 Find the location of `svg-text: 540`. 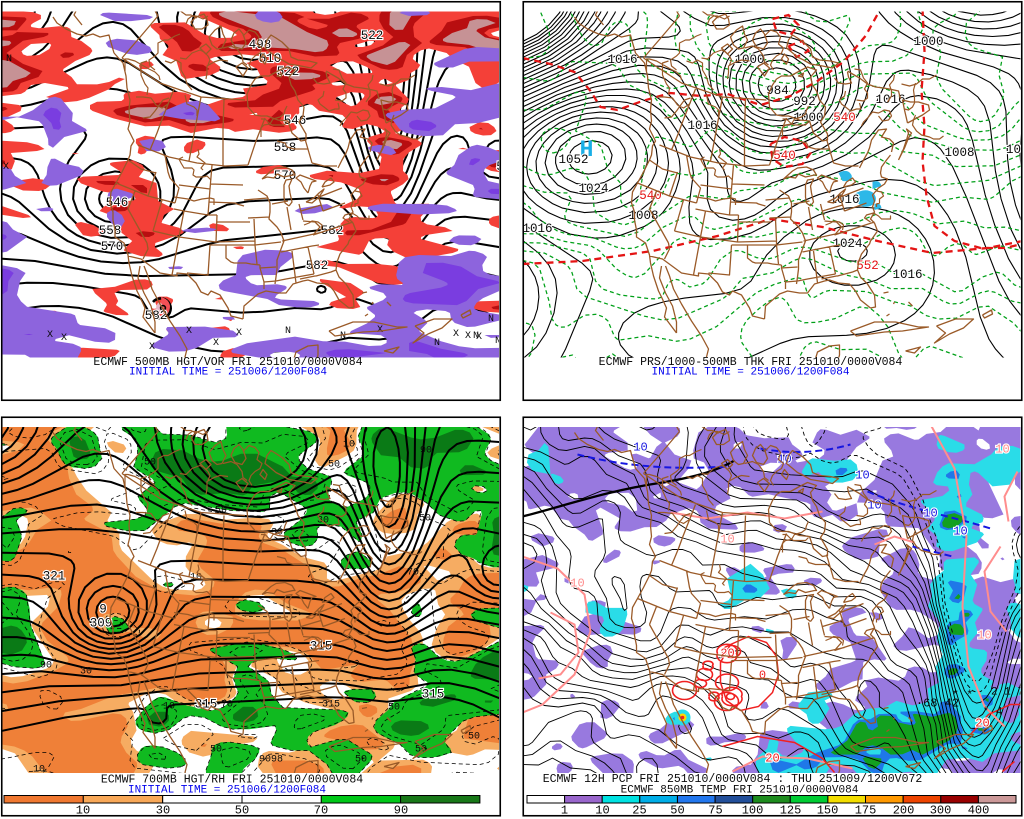

svg-text: 540 is located at coordinates (844, 118).